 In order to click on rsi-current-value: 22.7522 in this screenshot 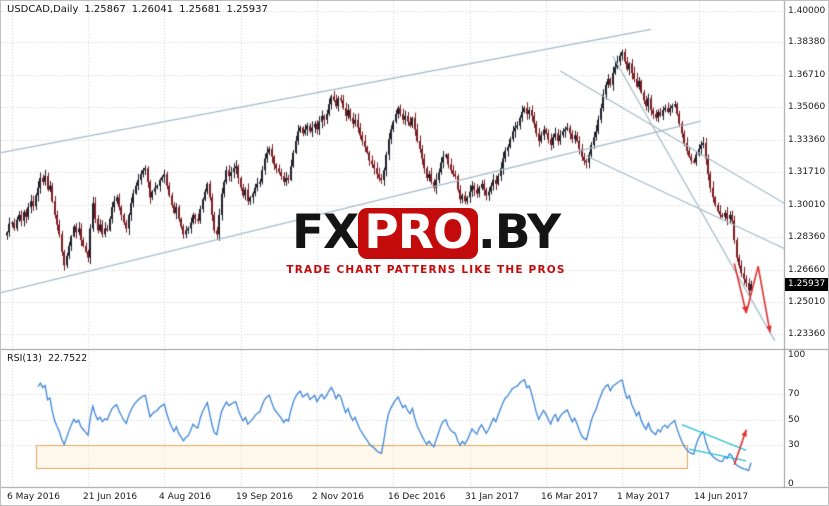, I will do `click(67, 358)`.